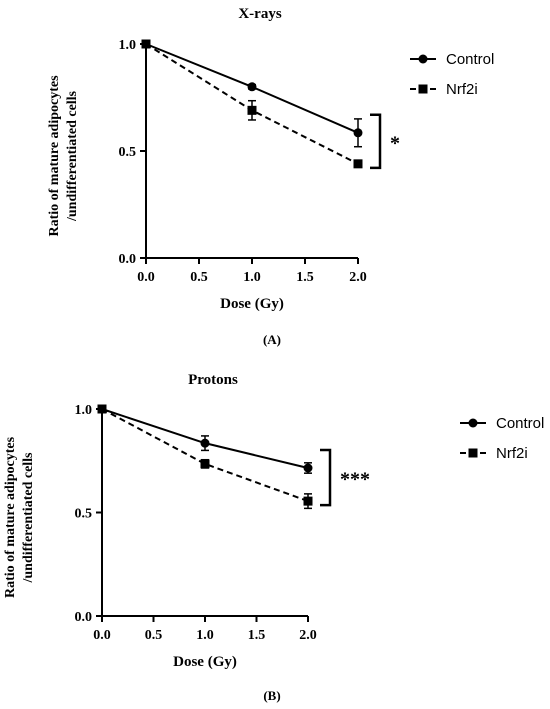 The image size is (550, 709). Describe the element at coordinates (395, 143) in the screenshot. I see `significance-marker: *` at that location.